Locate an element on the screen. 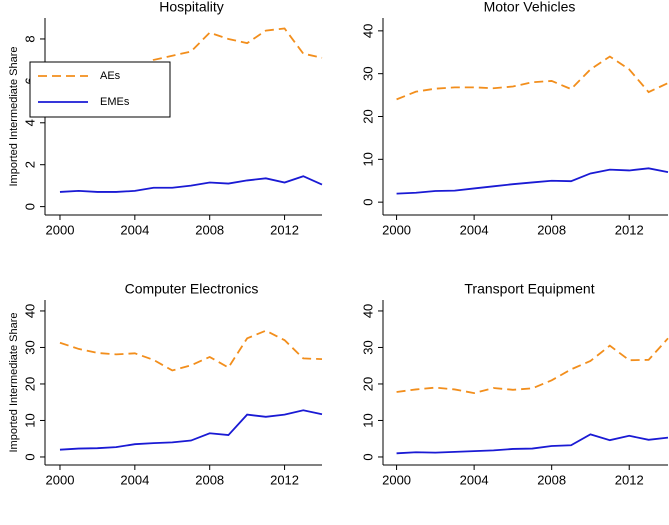  y-tick-label: 2 is located at coordinates (29, 164).